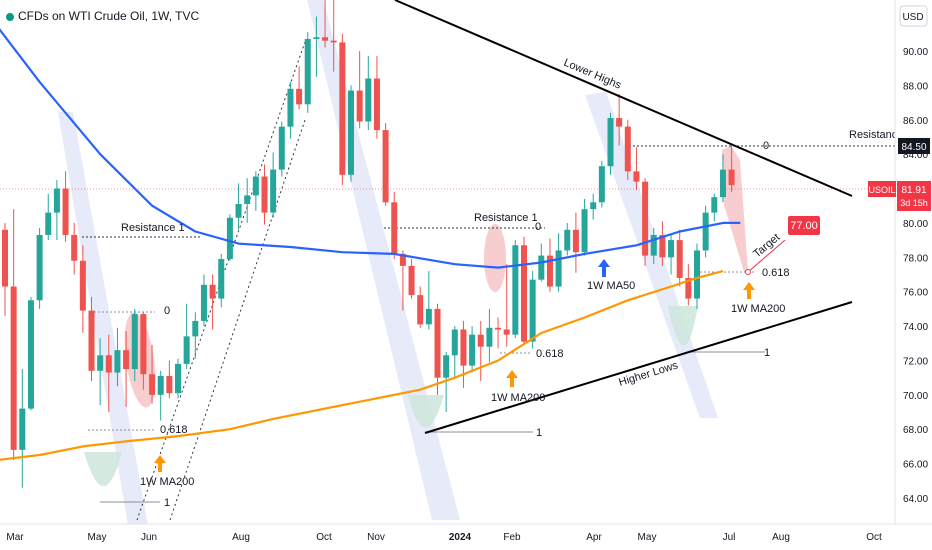  What do you see at coordinates (237, 320) in the screenshot?
I see `rising-channel-lower` at bounding box center [237, 320].